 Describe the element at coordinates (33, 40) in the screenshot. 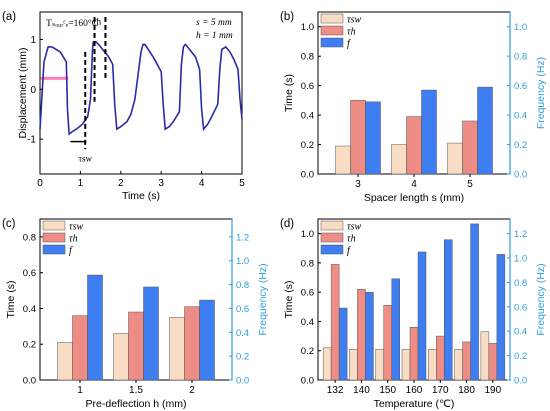

I see `y-tick-label: 1` at that location.